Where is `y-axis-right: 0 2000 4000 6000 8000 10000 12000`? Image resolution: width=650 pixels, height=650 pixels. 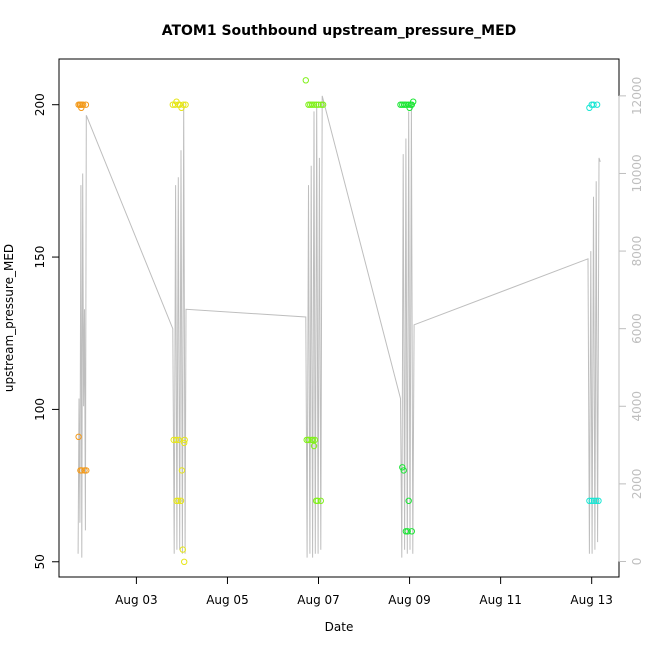 y-axis-right: 0 2000 4000 6000 8000 10000 12000 is located at coordinates (631, 321).